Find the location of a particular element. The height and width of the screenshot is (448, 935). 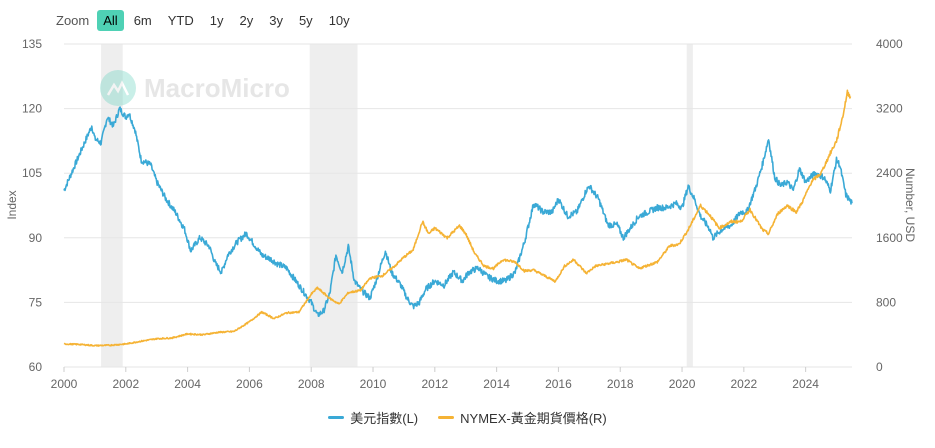

left-tick-label: 120 is located at coordinates (32, 109).